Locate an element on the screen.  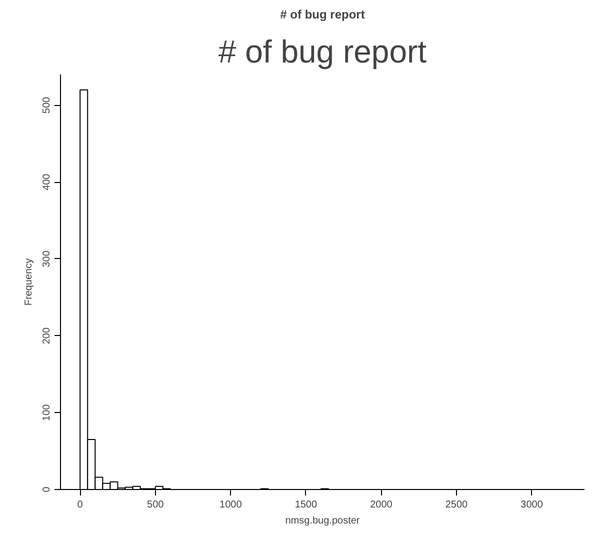
x-tick-label: 2500 is located at coordinates (456, 505).